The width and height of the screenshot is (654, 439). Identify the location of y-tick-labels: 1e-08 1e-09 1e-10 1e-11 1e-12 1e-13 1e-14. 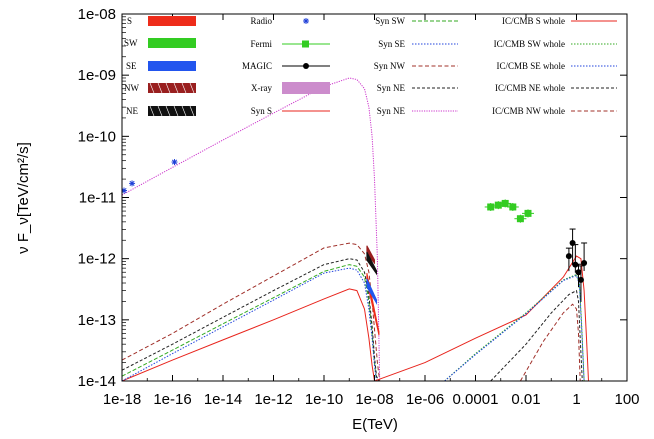
(97, 198).